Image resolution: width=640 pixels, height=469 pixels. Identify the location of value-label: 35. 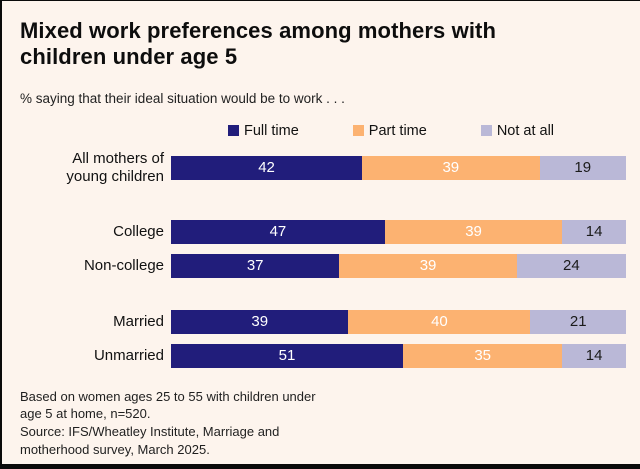
(483, 356).